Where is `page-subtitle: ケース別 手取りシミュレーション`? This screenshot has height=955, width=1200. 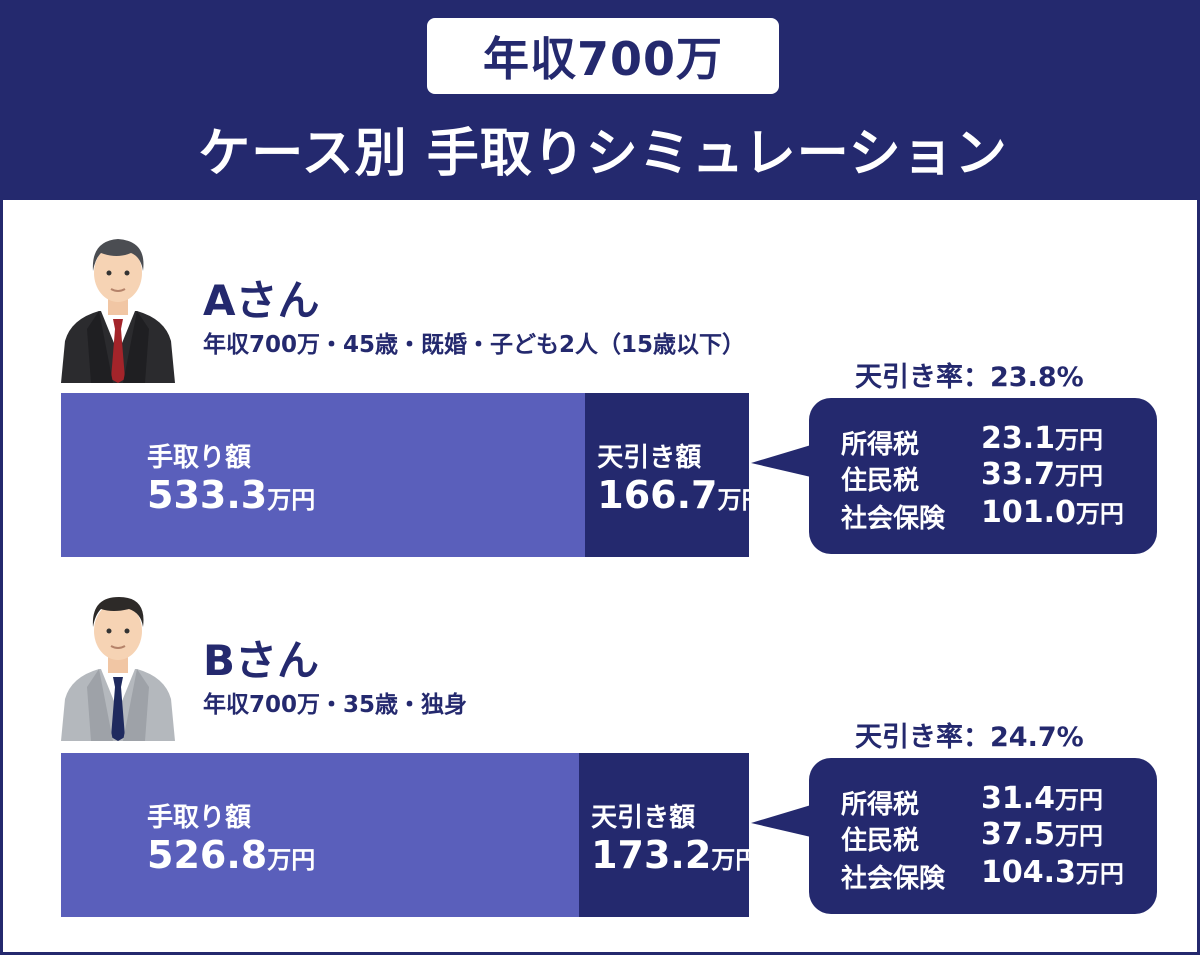
page-subtitle: ケース別 手取りシミュレーション is located at coordinates (603, 154).